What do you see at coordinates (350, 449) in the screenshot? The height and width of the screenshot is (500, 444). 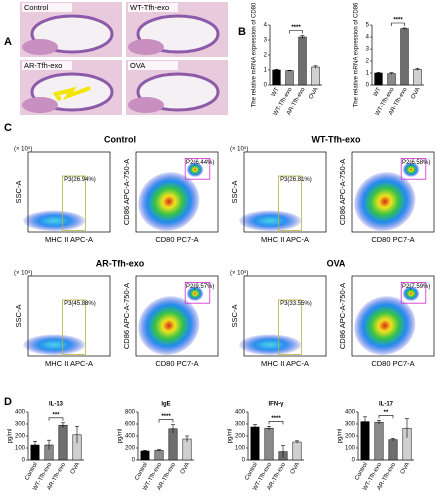 I see `y-tick-label: 100` at bounding box center [350, 449].